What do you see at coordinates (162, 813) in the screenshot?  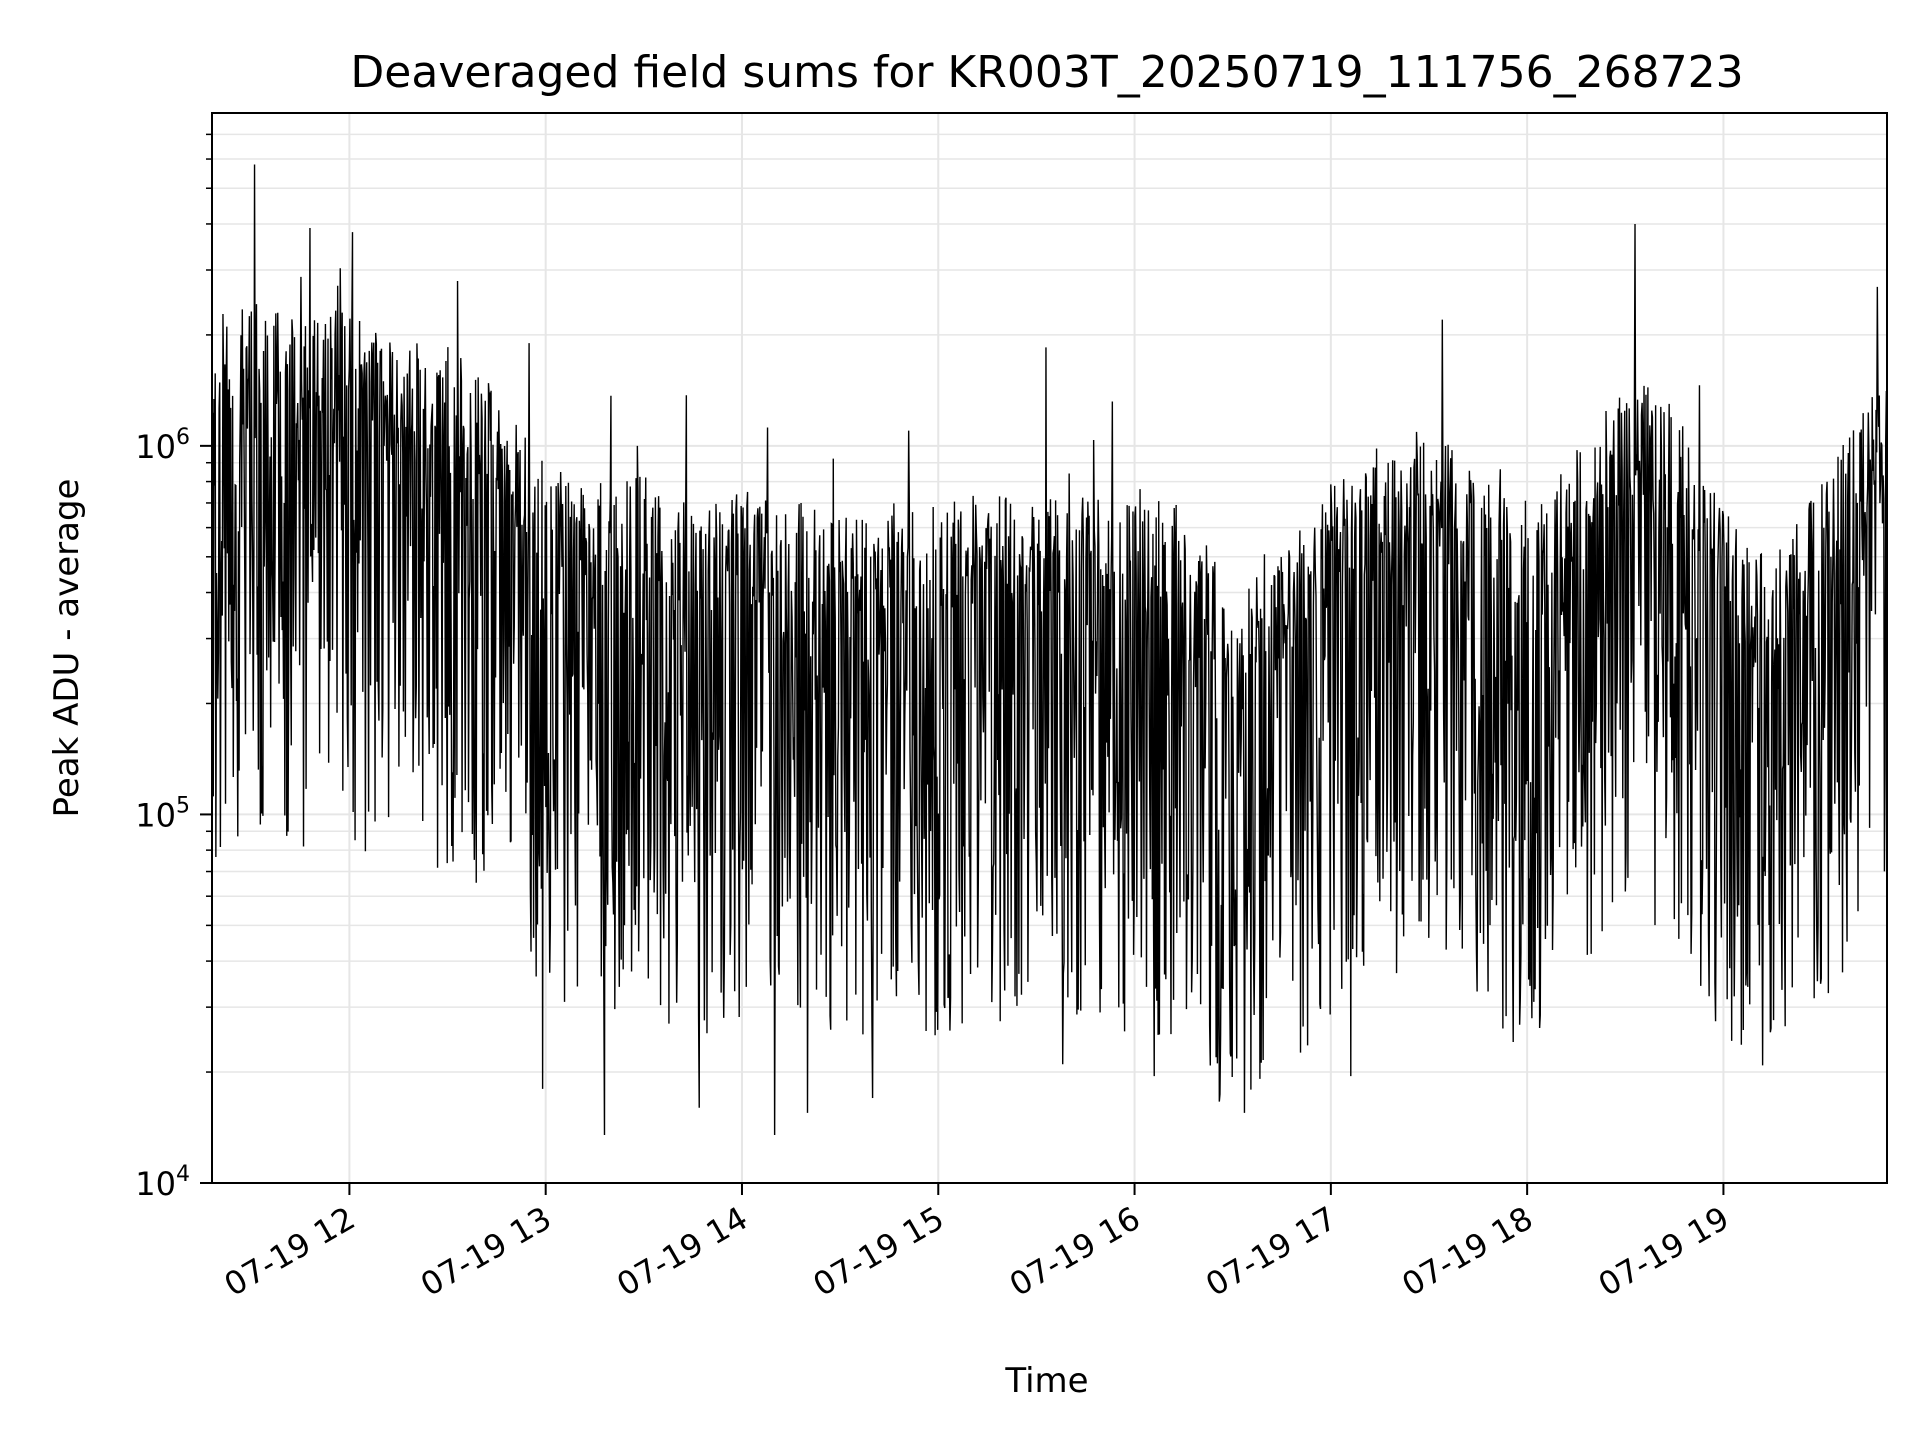 I see `y-tick-label: 105` at bounding box center [162, 813].